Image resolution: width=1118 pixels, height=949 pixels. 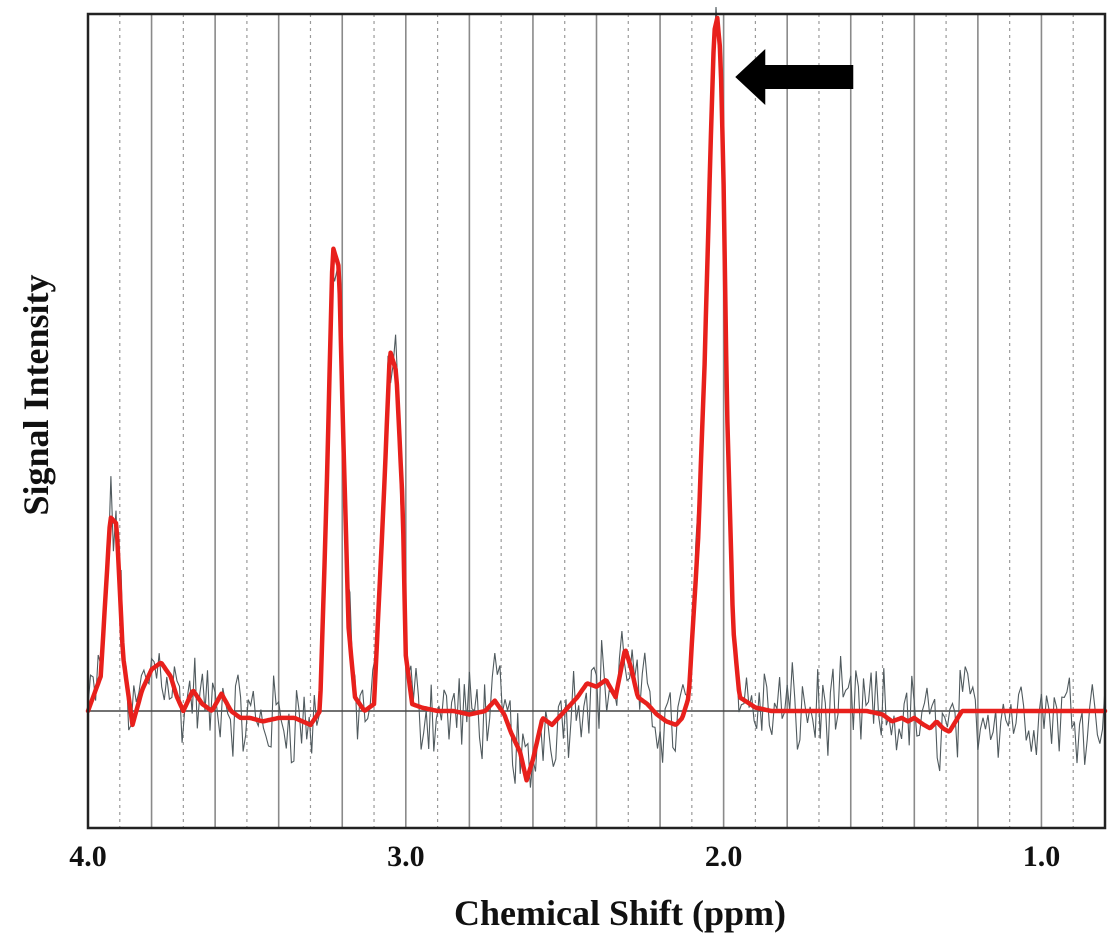 What do you see at coordinates (36, 394) in the screenshot?
I see `y-axis-title: Signal Intensity` at bounding box center [36, 394].